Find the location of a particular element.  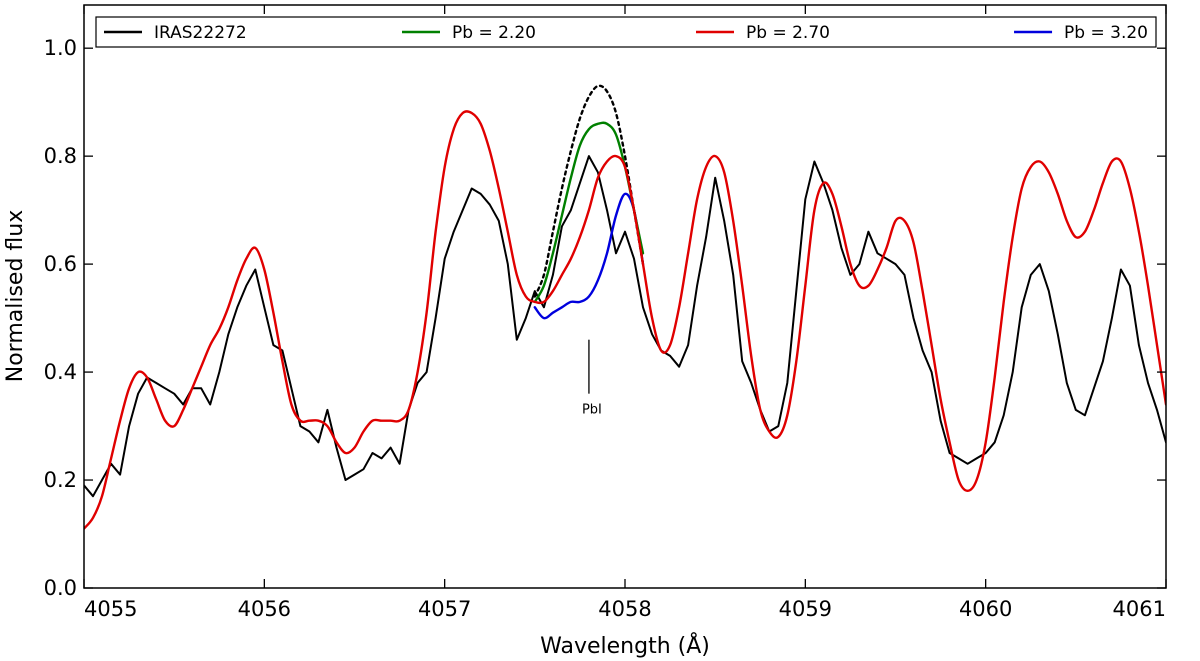

legend: IRAS22272 Pb = 2.20 Pb = 2.70 Pb = 3.20 is located at coordinates (626, 32).